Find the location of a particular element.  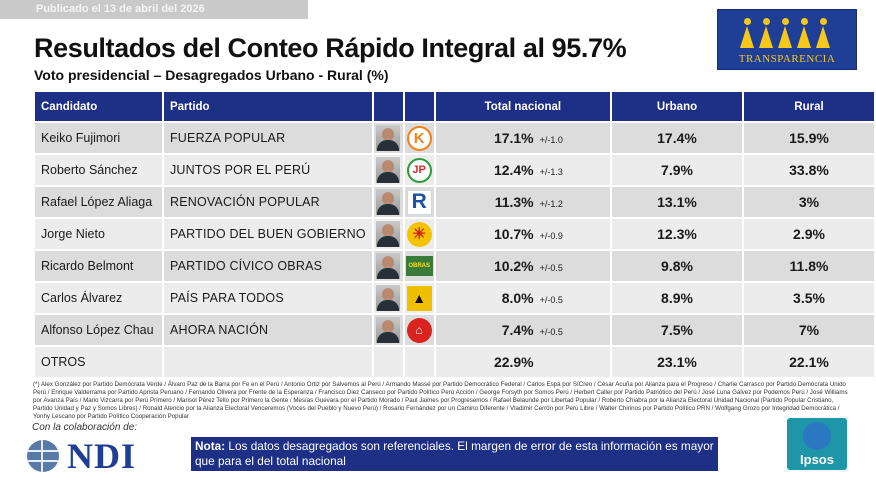

total-value: 10.7% is located at coordinates (513, 234).